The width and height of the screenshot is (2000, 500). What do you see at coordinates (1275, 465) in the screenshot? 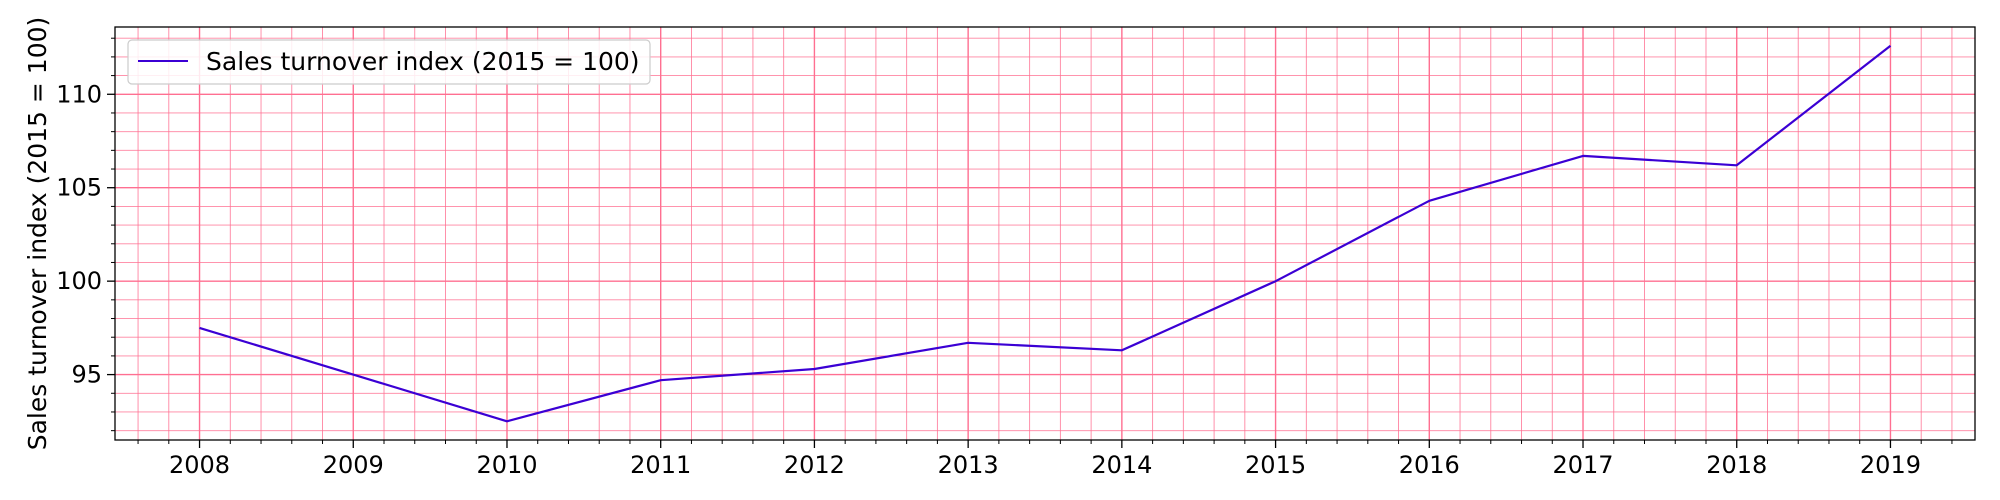
I see `x-tick-label: 2015` at bounding box center [1275, 465].